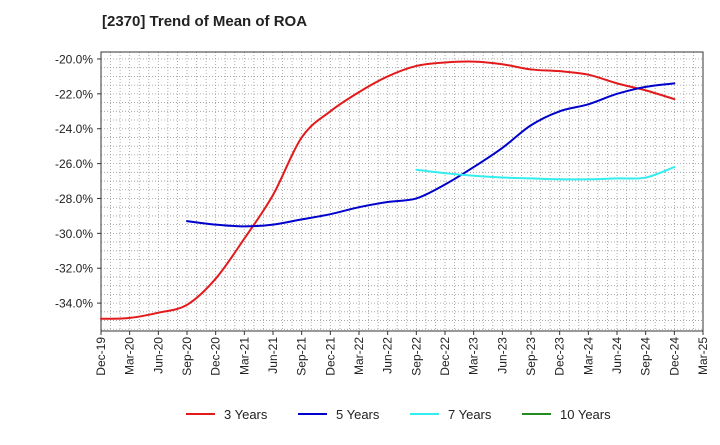 Image resolution: width=720 pixels, height=445 pixels. I want to click on x-tick-label: Sep-21, so click(302, 356).